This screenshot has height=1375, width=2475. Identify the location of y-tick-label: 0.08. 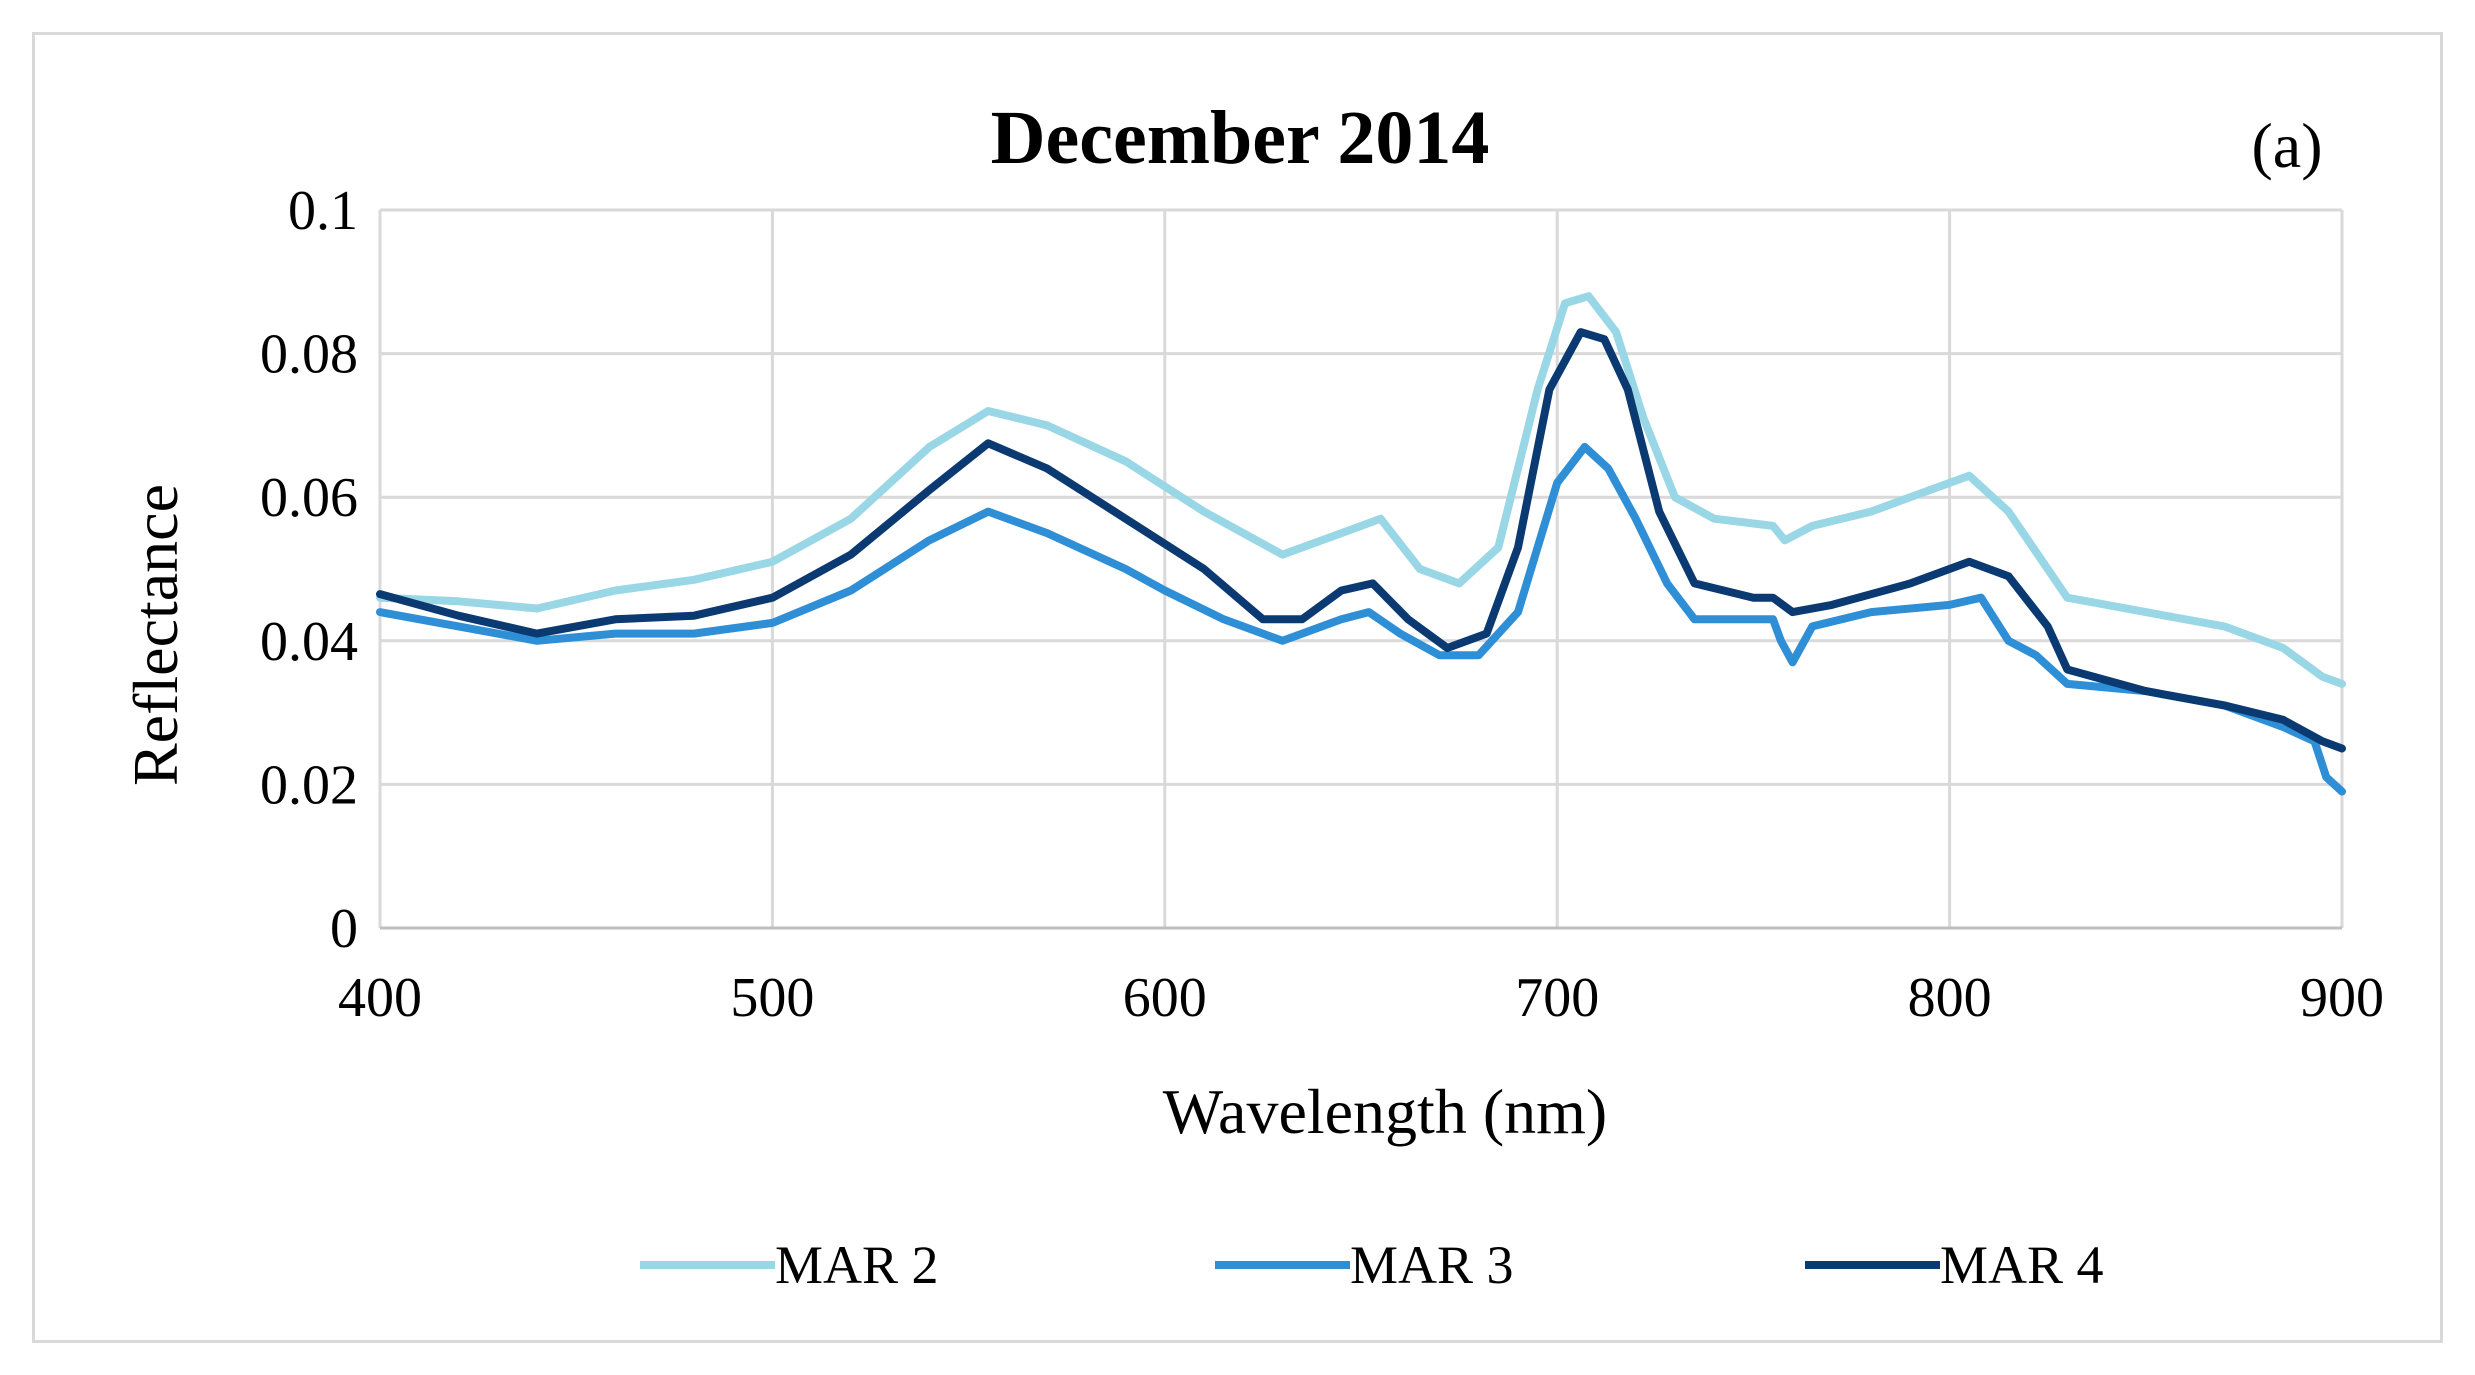
(309, 355).